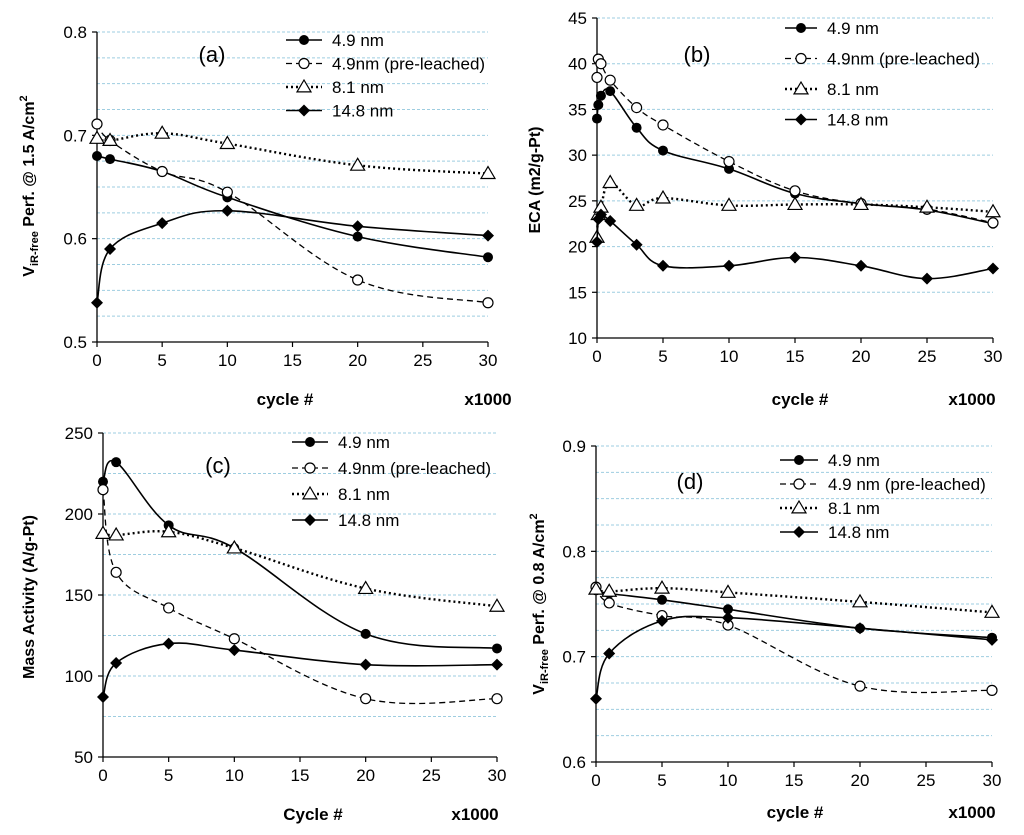 This screenshot has width=1024, height=835. Describe the element at coordinates (577, 247) in the screenshot. I see `y-tick-label: 20` at that location.